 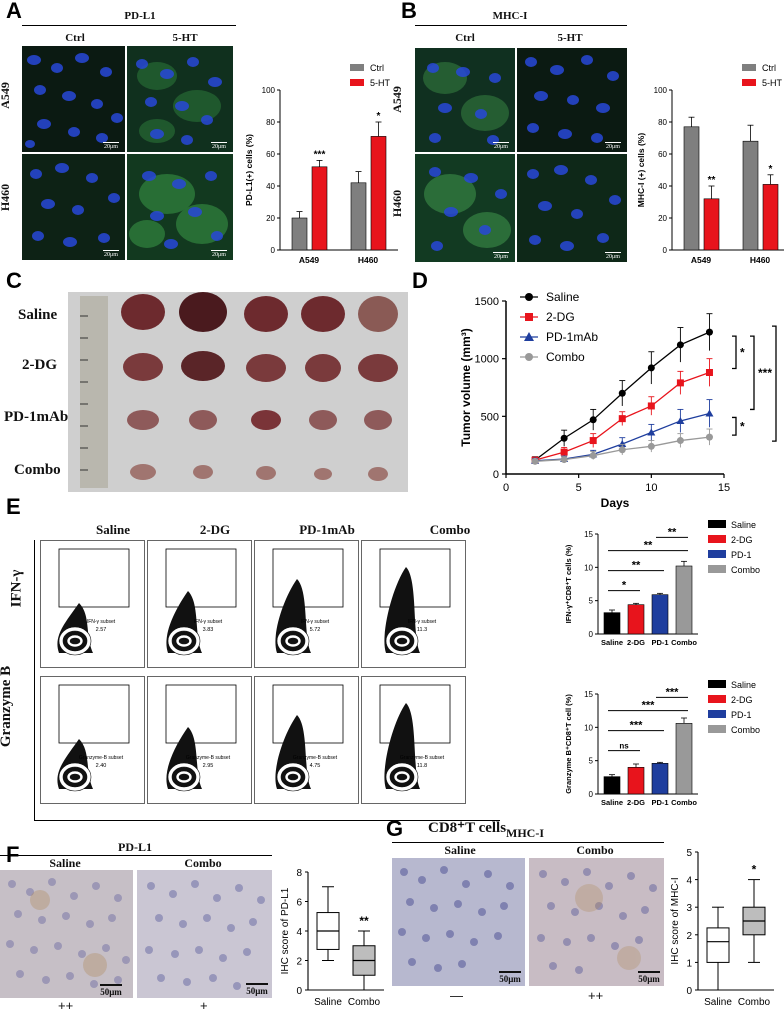 I want to click on panel-e-gzmb-significance-label: ns, so click(x=624, y=746).